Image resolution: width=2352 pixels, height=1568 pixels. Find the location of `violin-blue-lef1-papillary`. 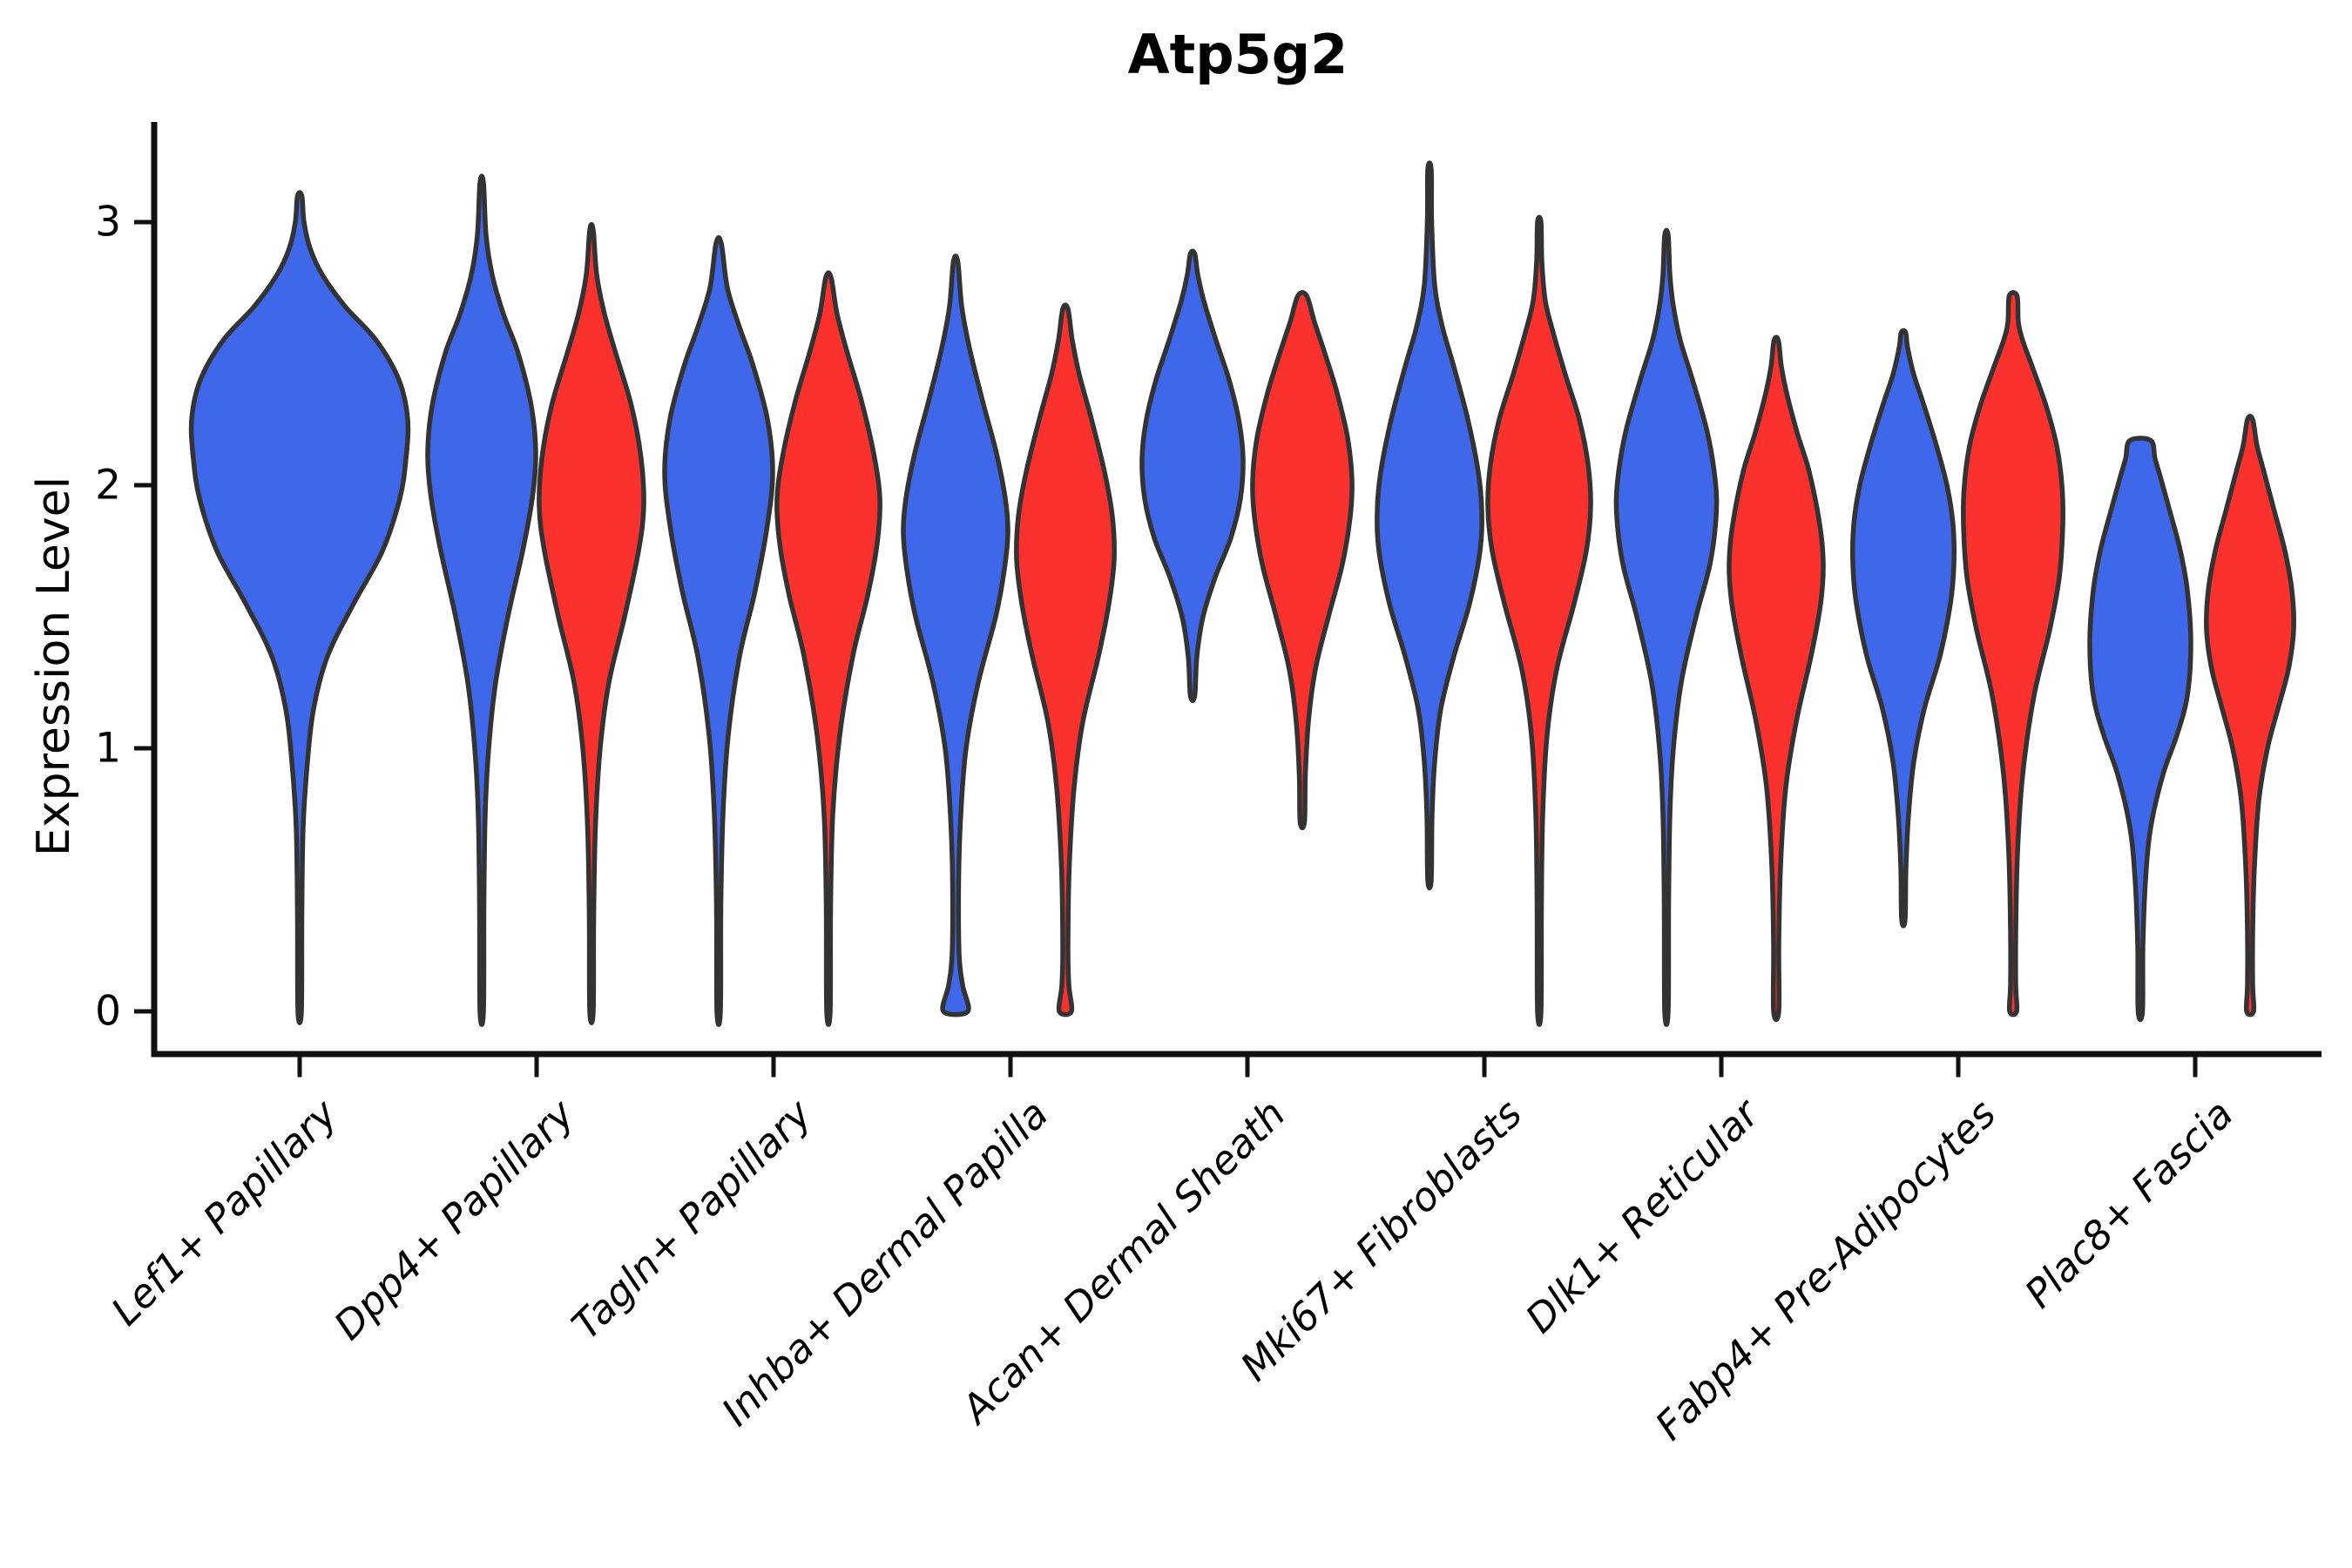

violin-blue-lef1-papillary is located at coordinates (299, 608).